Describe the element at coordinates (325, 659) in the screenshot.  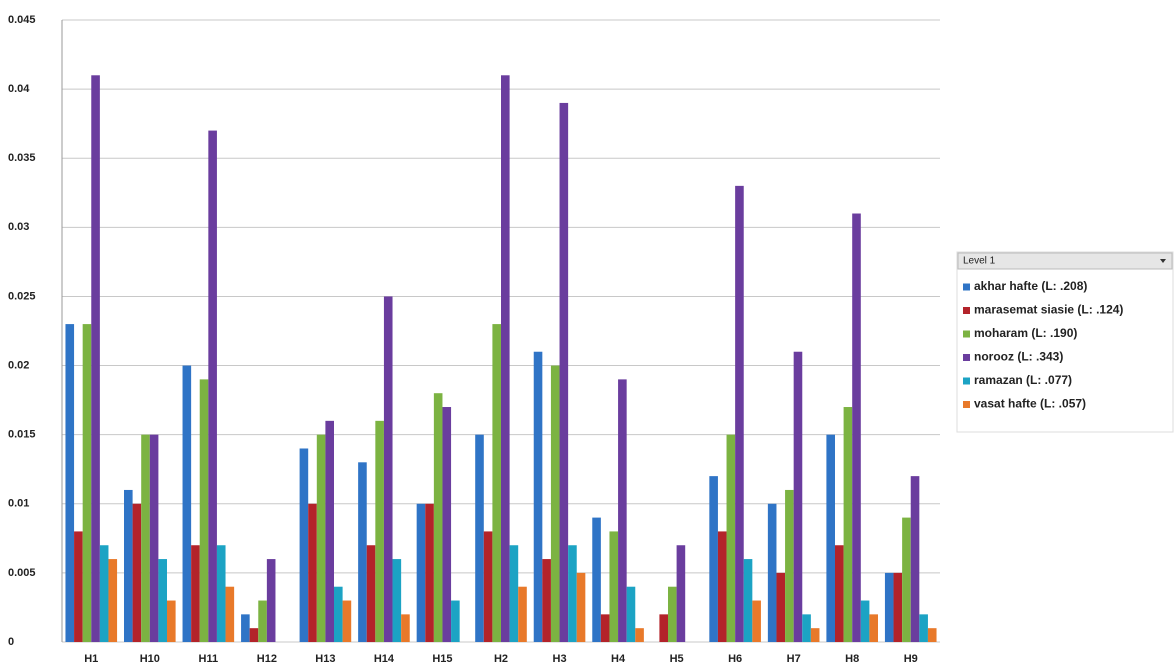
I see `x-tick-label: H13` at that location.